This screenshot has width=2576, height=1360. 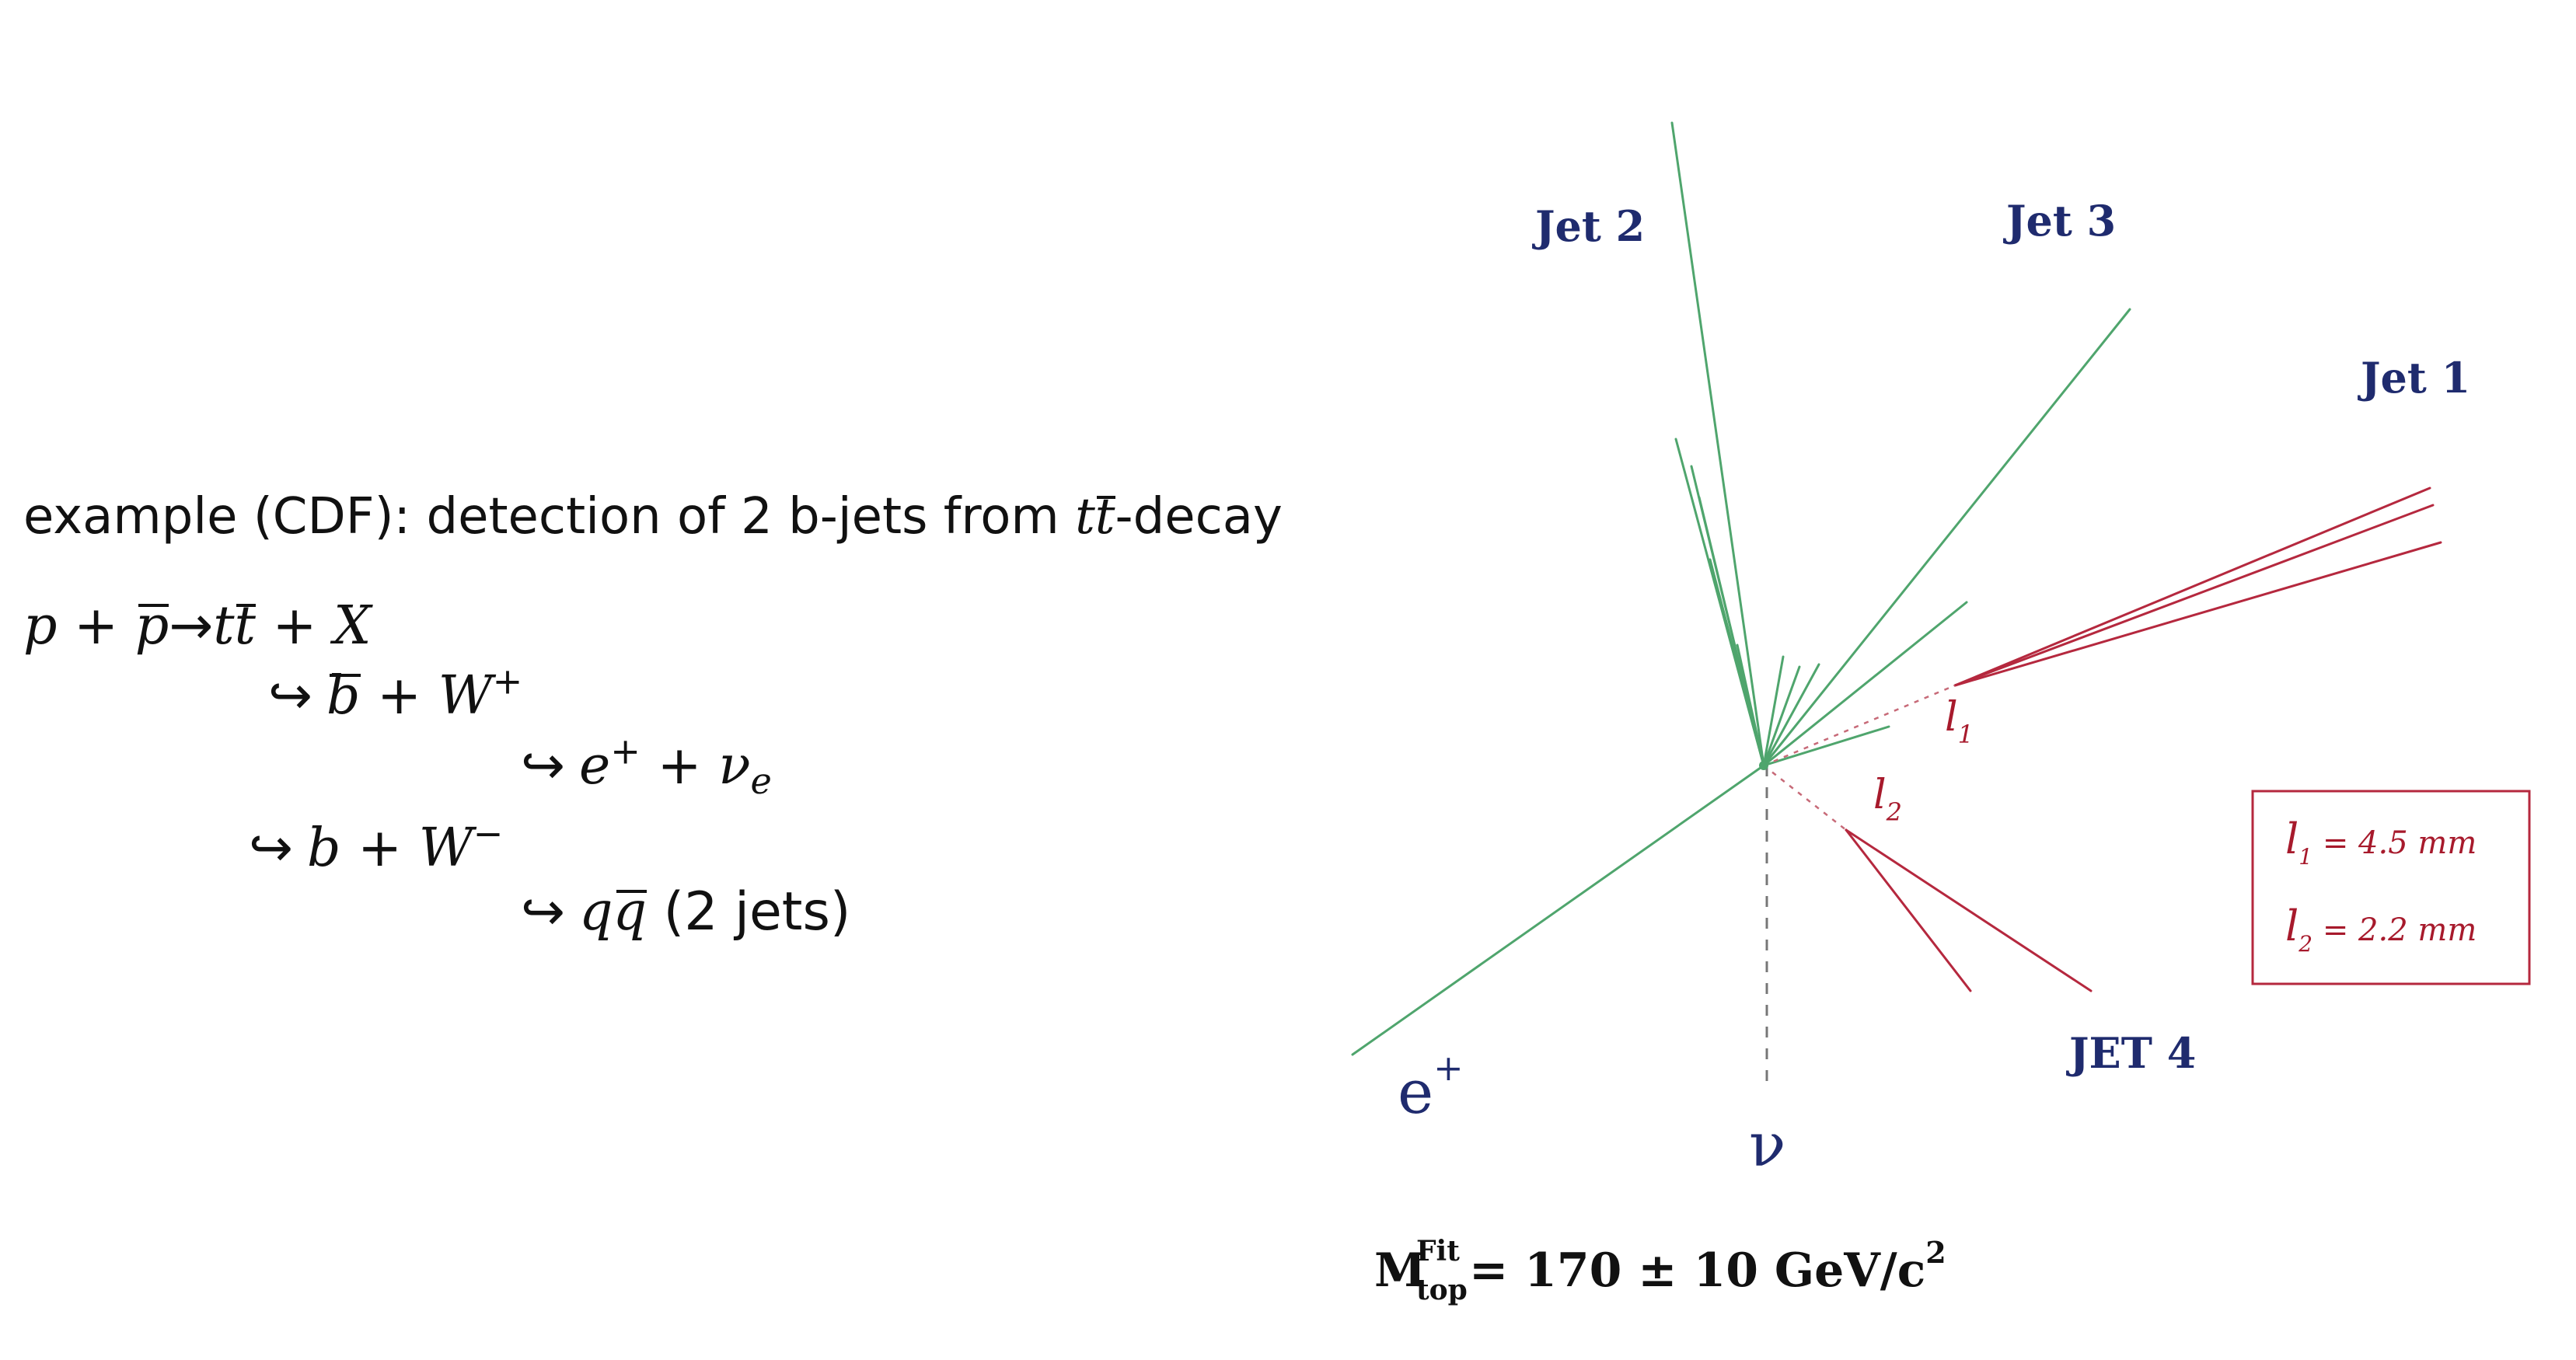 I want to click on l1-symbol: l, so click(x=1952, y=717).